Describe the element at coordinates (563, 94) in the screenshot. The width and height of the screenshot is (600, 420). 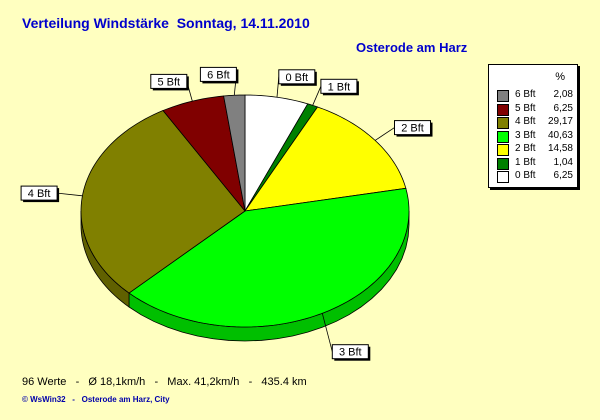
I see `legend-value: 2,08` at that location.